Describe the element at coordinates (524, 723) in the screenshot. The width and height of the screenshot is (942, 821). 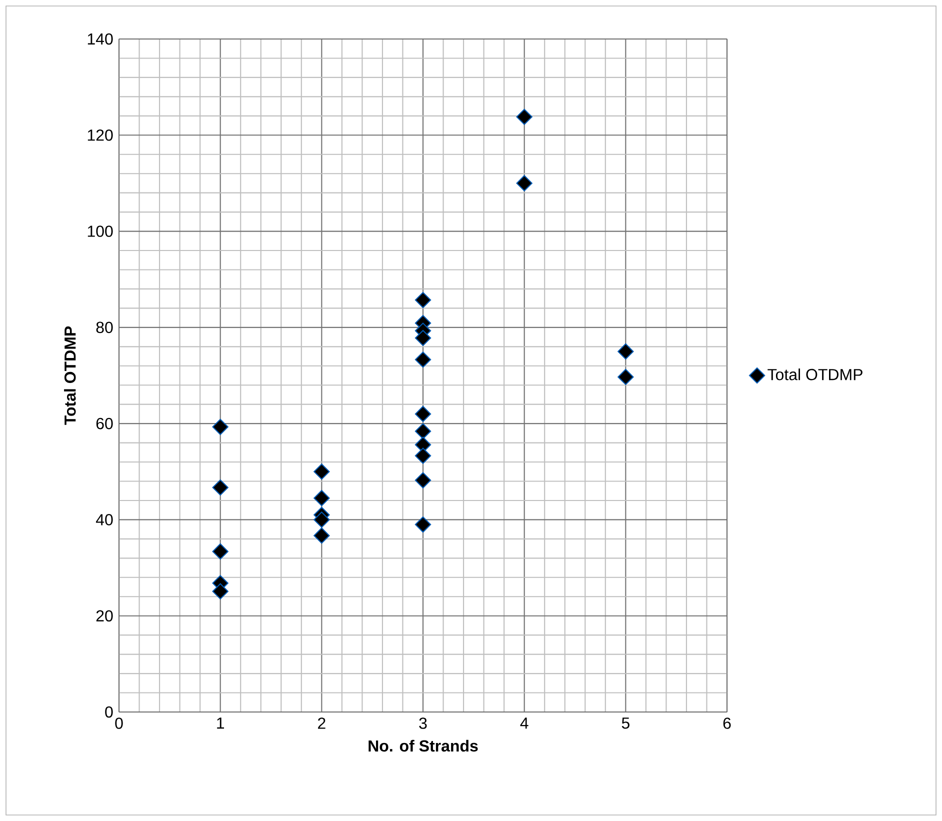
I see `x-tick-label: 4` at that location.